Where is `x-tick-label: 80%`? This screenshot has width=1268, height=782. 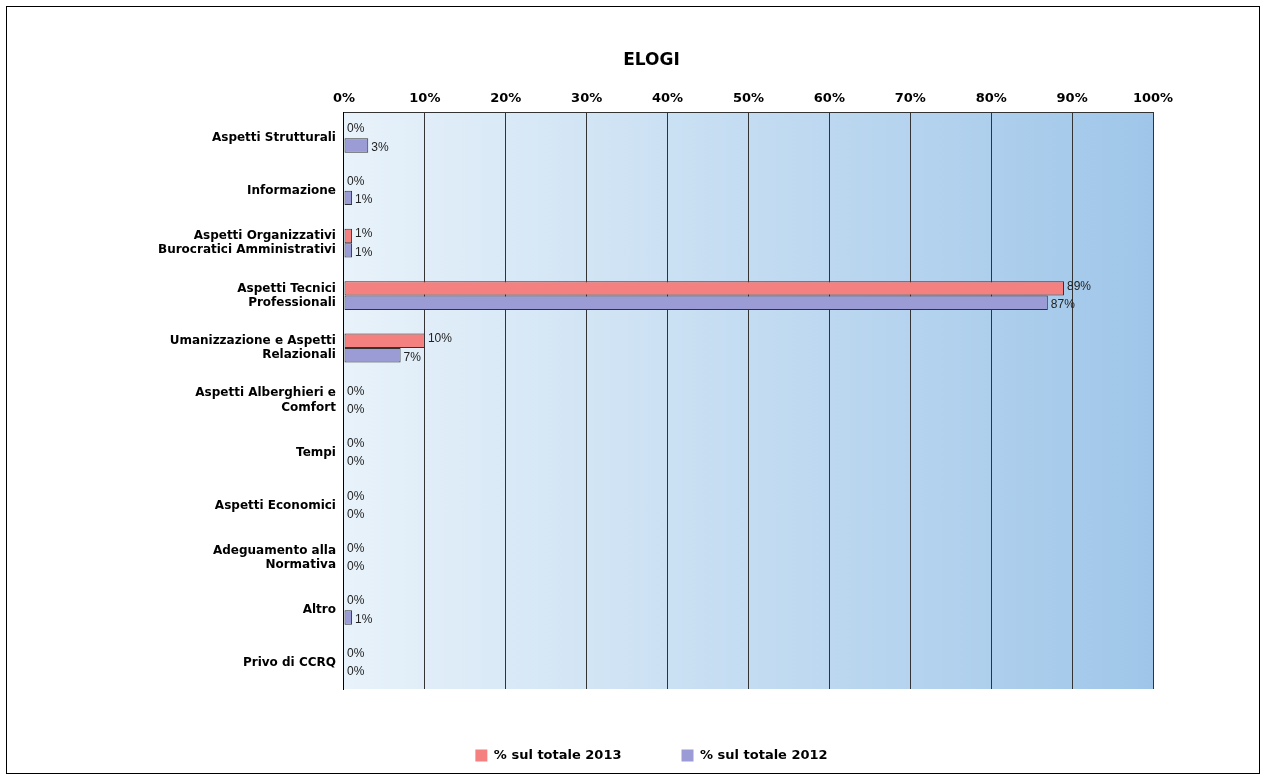
x-tick-label: 80% is located at coordinates (991, 97).